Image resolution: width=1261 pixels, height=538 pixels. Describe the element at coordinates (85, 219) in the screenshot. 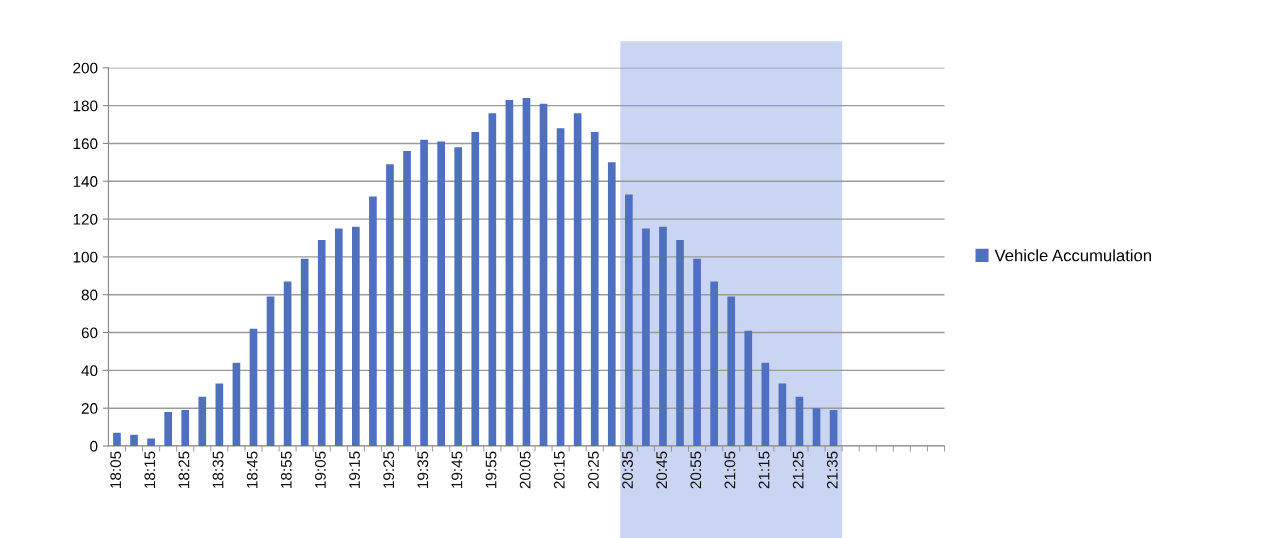

I see `y-tick-label: 120` at that location.